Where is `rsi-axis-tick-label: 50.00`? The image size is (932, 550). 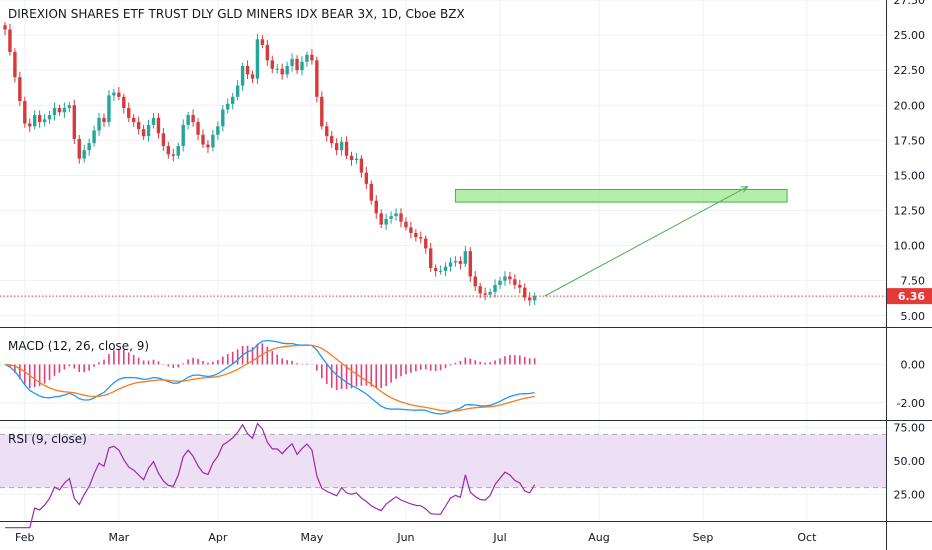
rsi-axis-tick-label: 50.00 is located at coordinates (910, 461).